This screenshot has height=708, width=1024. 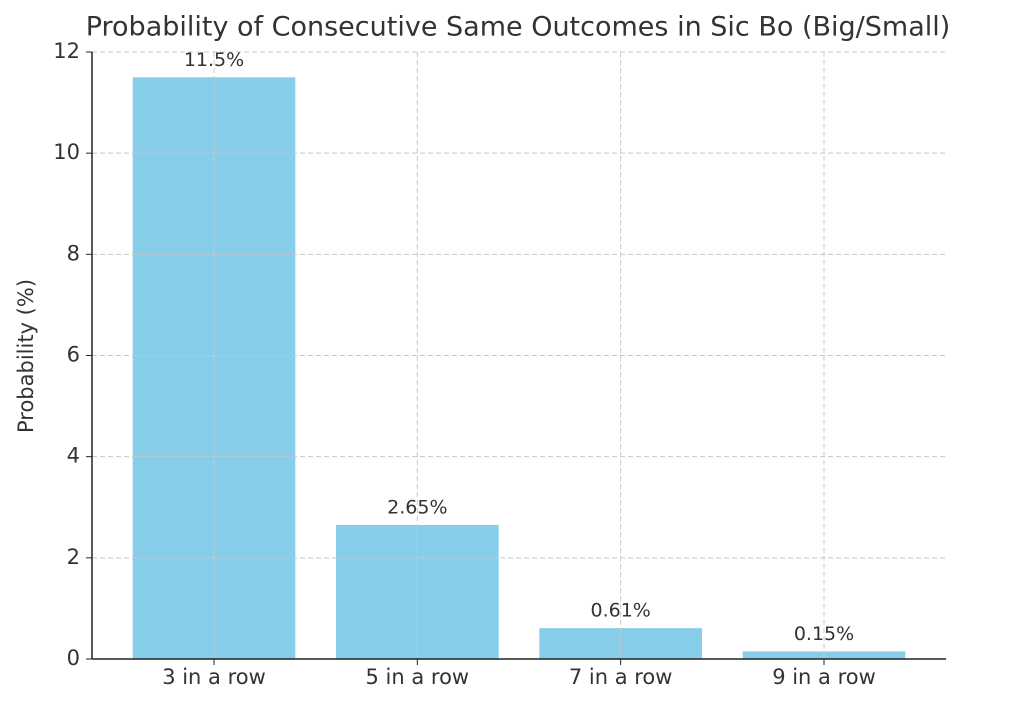 I want to click on x-tick-label: 7 in a row, so click(x=621, y=677).